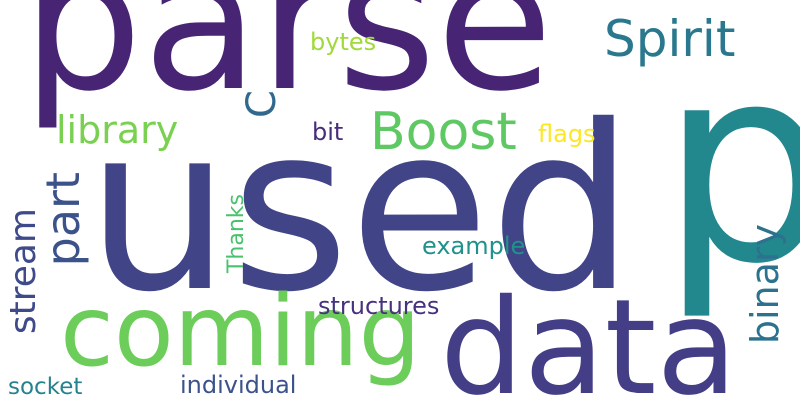 The height and width of the screenshot is (400, 800). Describe the element at coordinates (262, 104) in the screenshot. I see `word-c: C` at that location.